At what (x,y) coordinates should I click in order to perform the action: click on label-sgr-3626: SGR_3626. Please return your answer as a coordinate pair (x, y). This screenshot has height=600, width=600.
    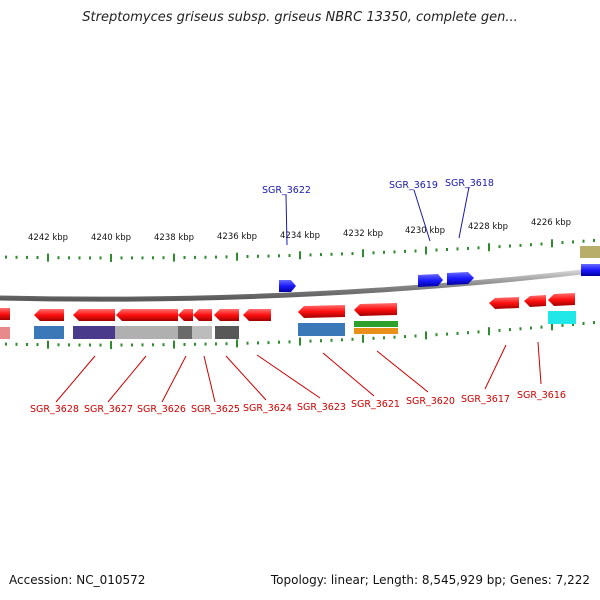
    Looking at the image, I should click on (161, 409).